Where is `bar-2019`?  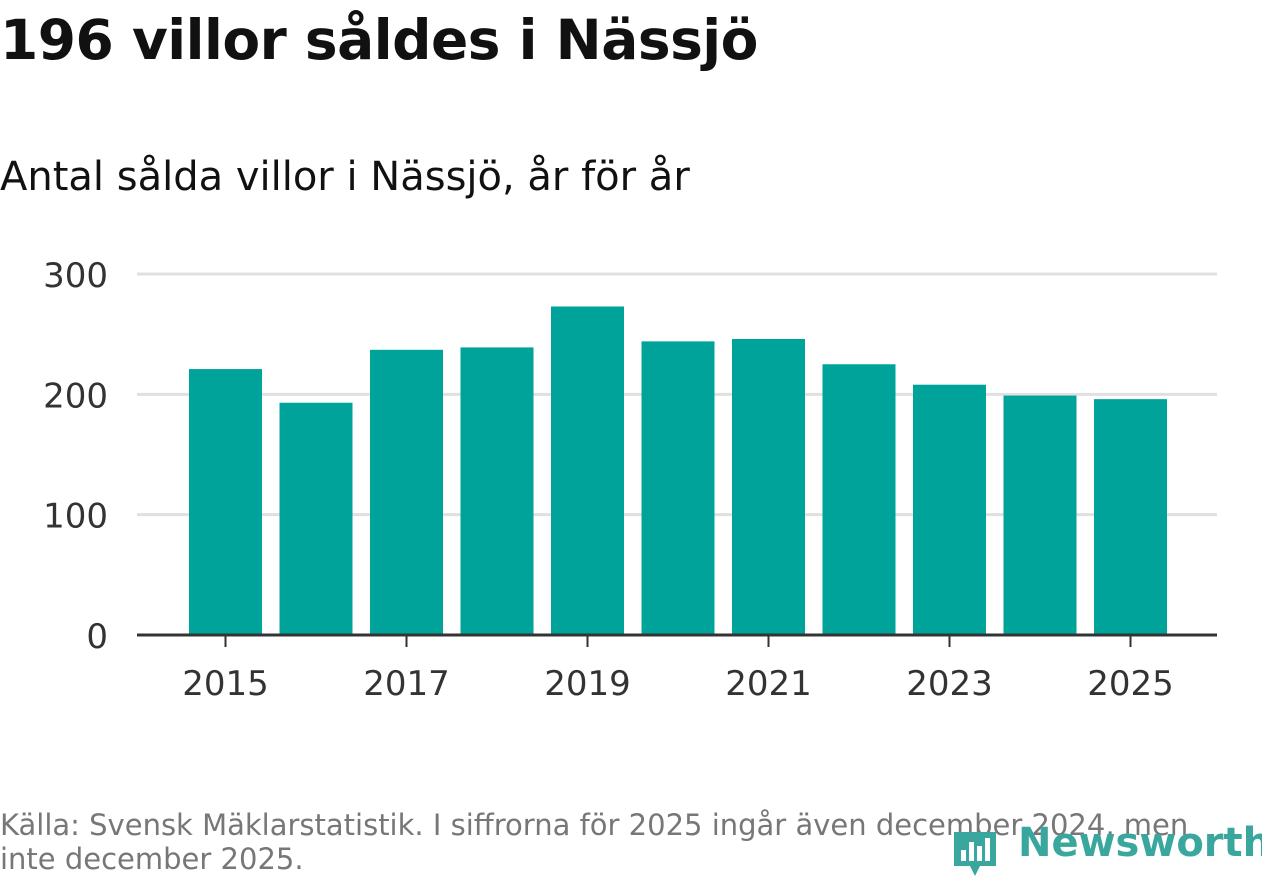 bar-2019 is located at coordinates (587, 470).